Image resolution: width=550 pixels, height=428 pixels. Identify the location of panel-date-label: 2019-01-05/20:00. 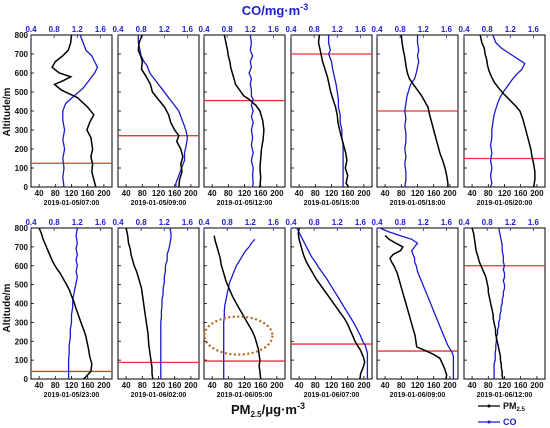
(505, 203).